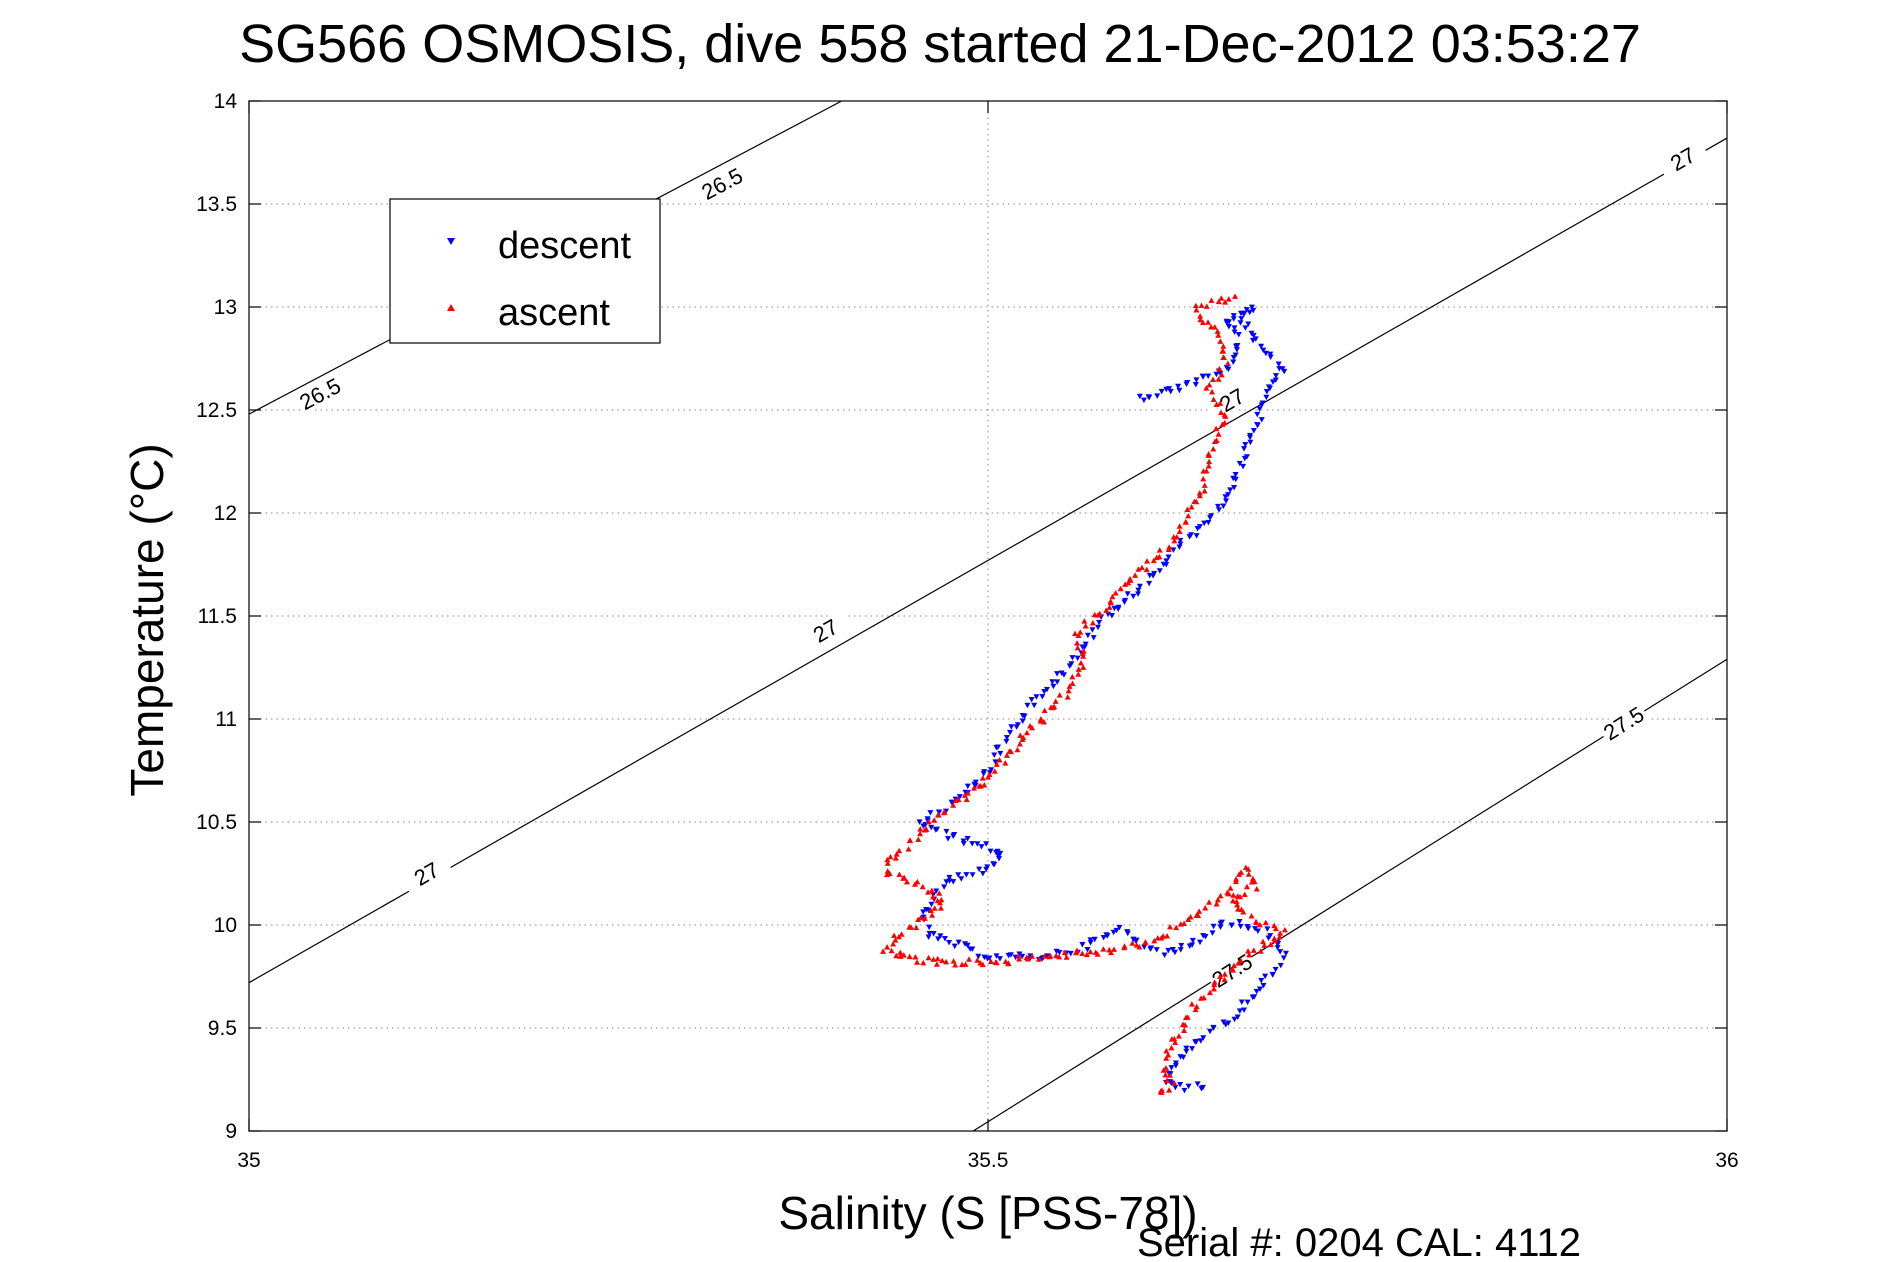 The width and height of the screenshot is (1891, 1262). Describe the element at coordinates (248, 1160) in the screenshot. I see `x-tick-label: 35` at that location.